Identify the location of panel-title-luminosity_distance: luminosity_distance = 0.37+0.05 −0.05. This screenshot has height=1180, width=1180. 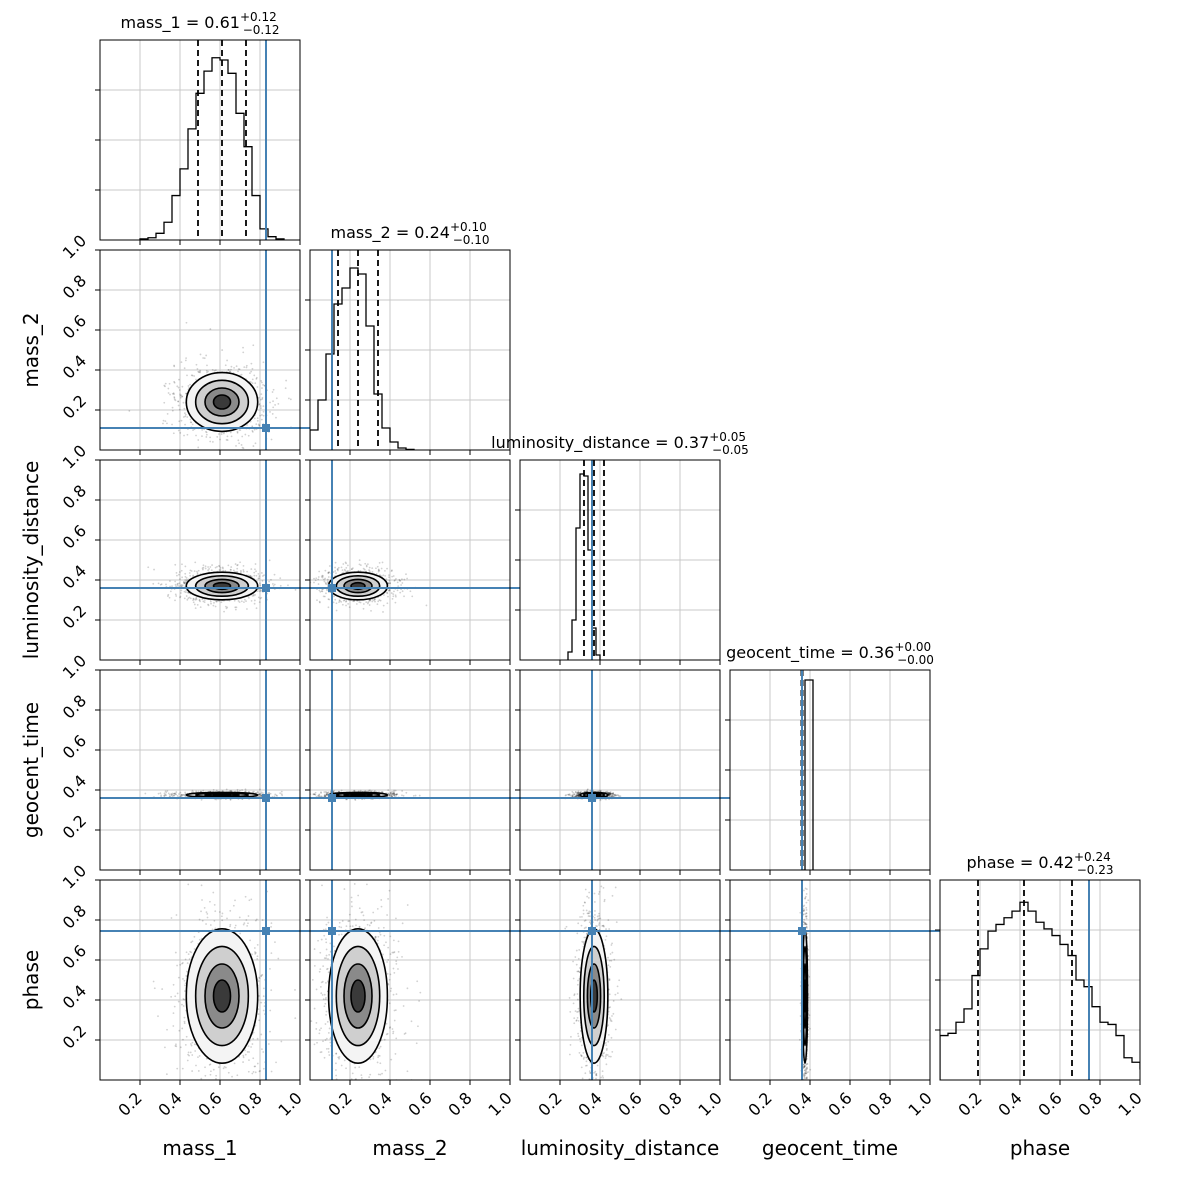
(620, 443).